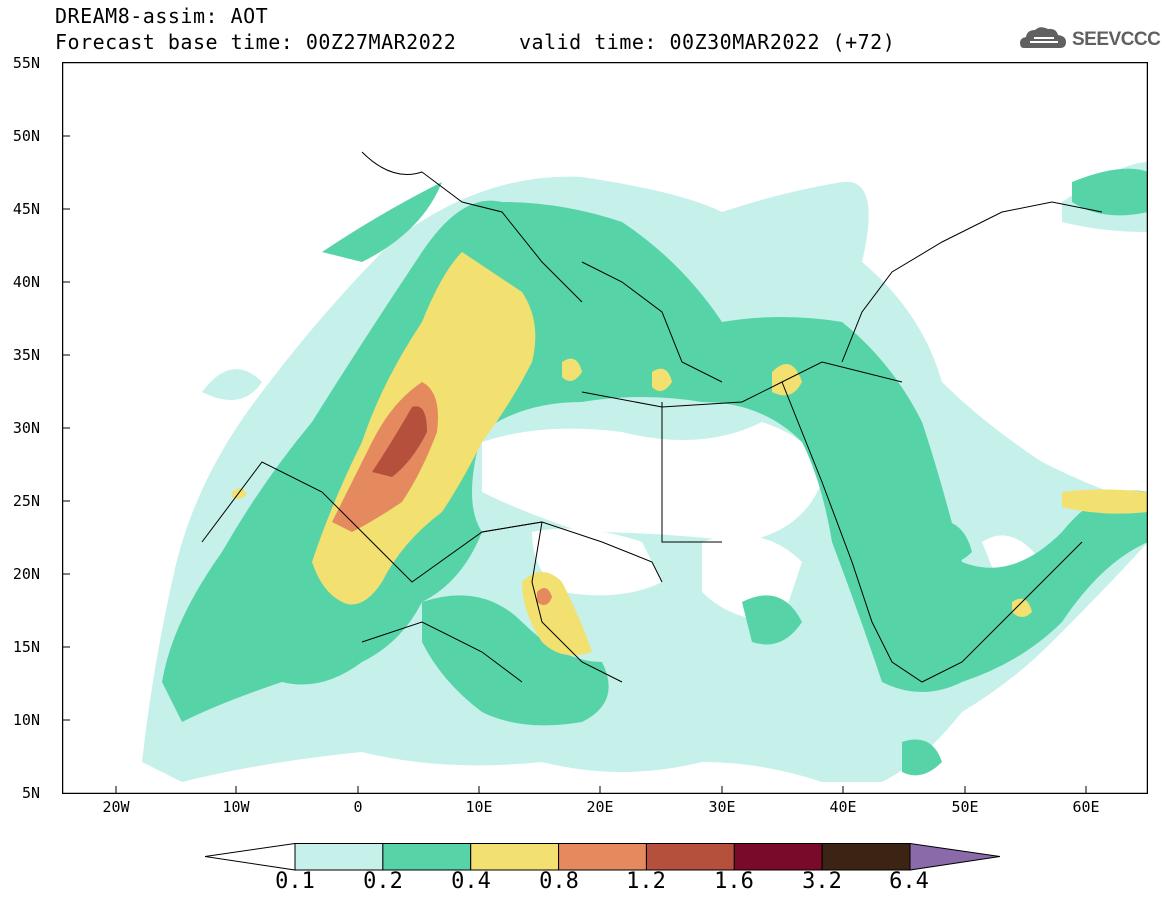 The width and height of the screenshot is (1165, 905). I want to click on lon-label: 10W, so click(236, 807).